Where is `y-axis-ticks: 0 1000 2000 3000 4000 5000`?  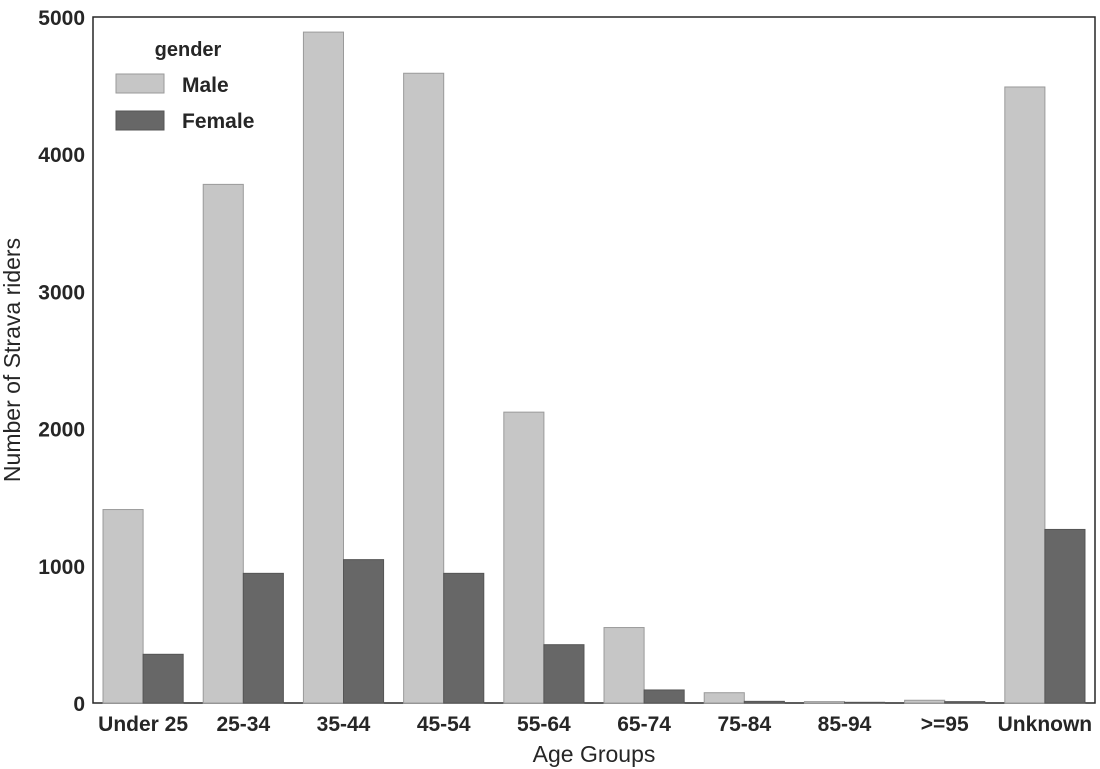
y-axis-ticks: 0 1000 2000 3000 4000 5000 is located at coordinates (61, 361).